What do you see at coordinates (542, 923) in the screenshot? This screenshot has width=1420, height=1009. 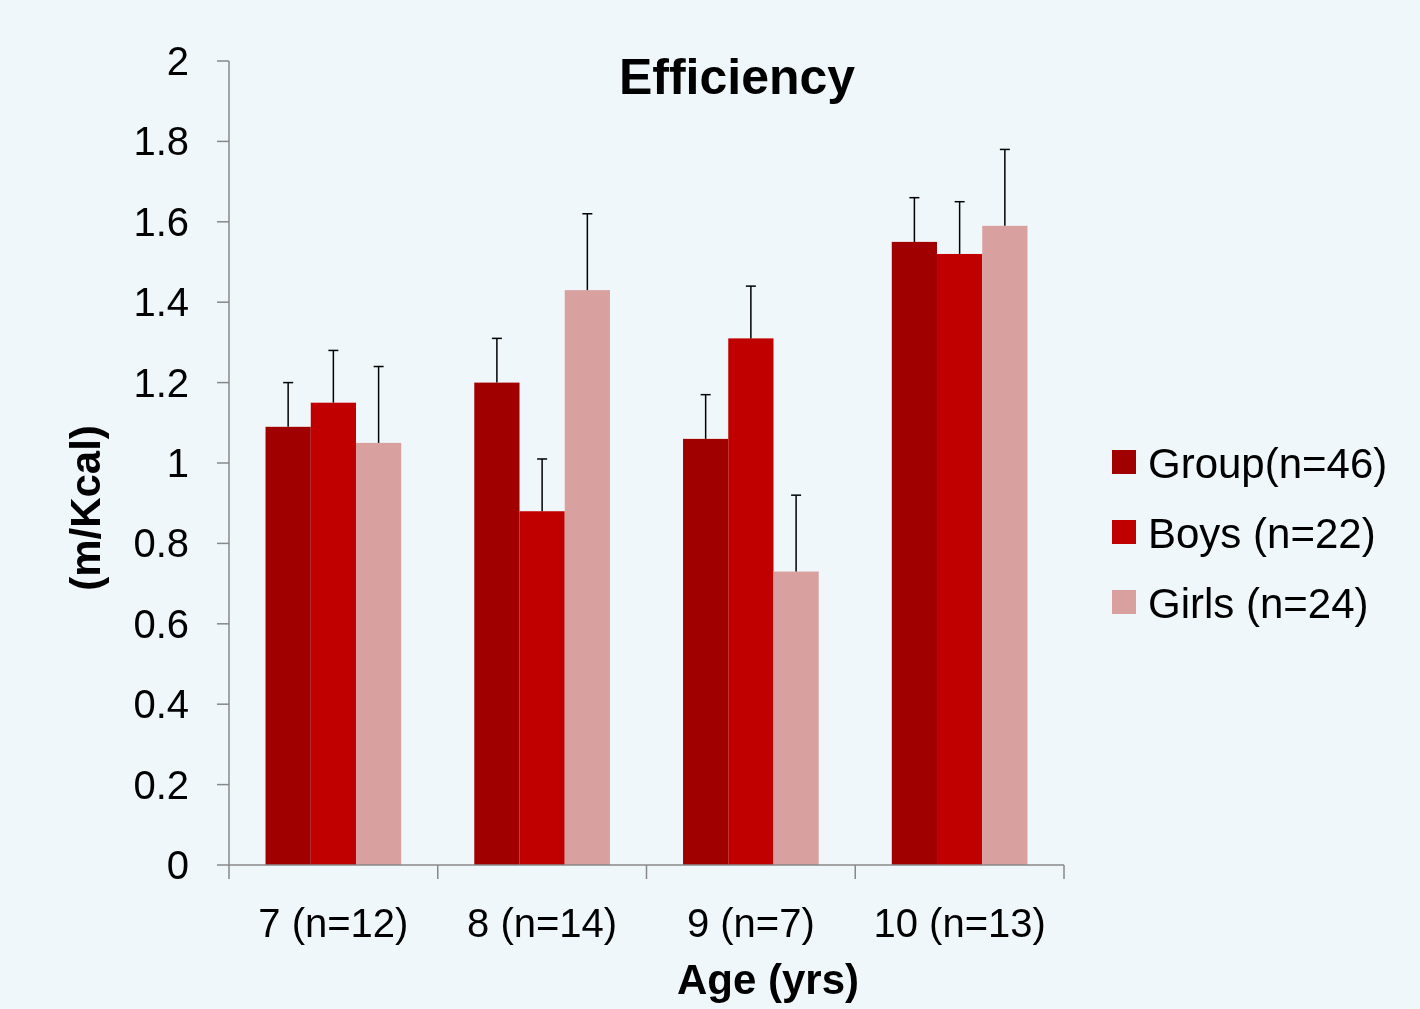 I see `x-tick-label: 8 (n=14)` at bounding box center [542, 923].